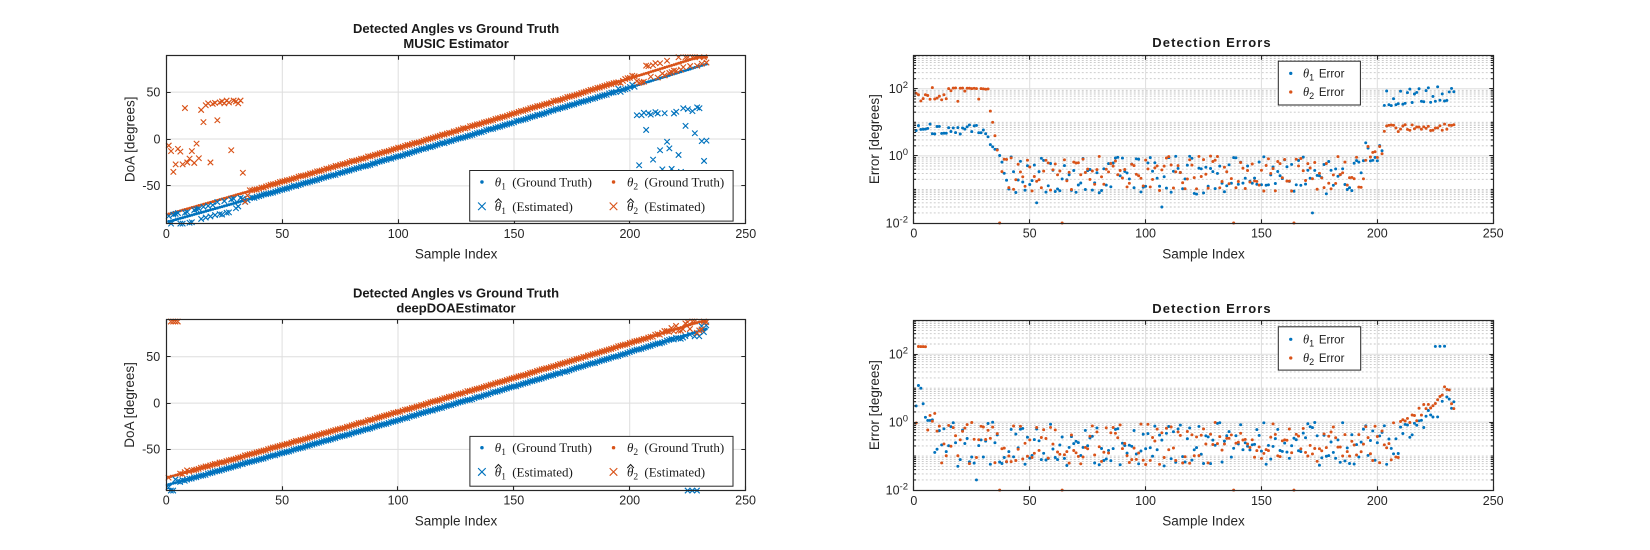 The height and width of the screenshot is (550, 1650). Describe the element at coordinates (455, 307) in the screenshot. I see `svg-text: deepDOAEstimator` at that location.